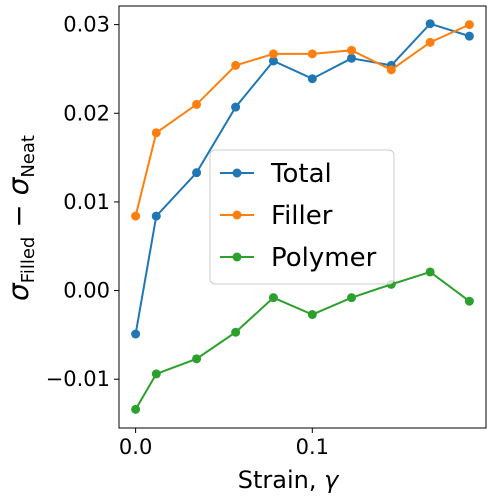  Describe the element at coordinates (135, 447) in the screenshot. I see `x-tick-label: 0.0` at that location.